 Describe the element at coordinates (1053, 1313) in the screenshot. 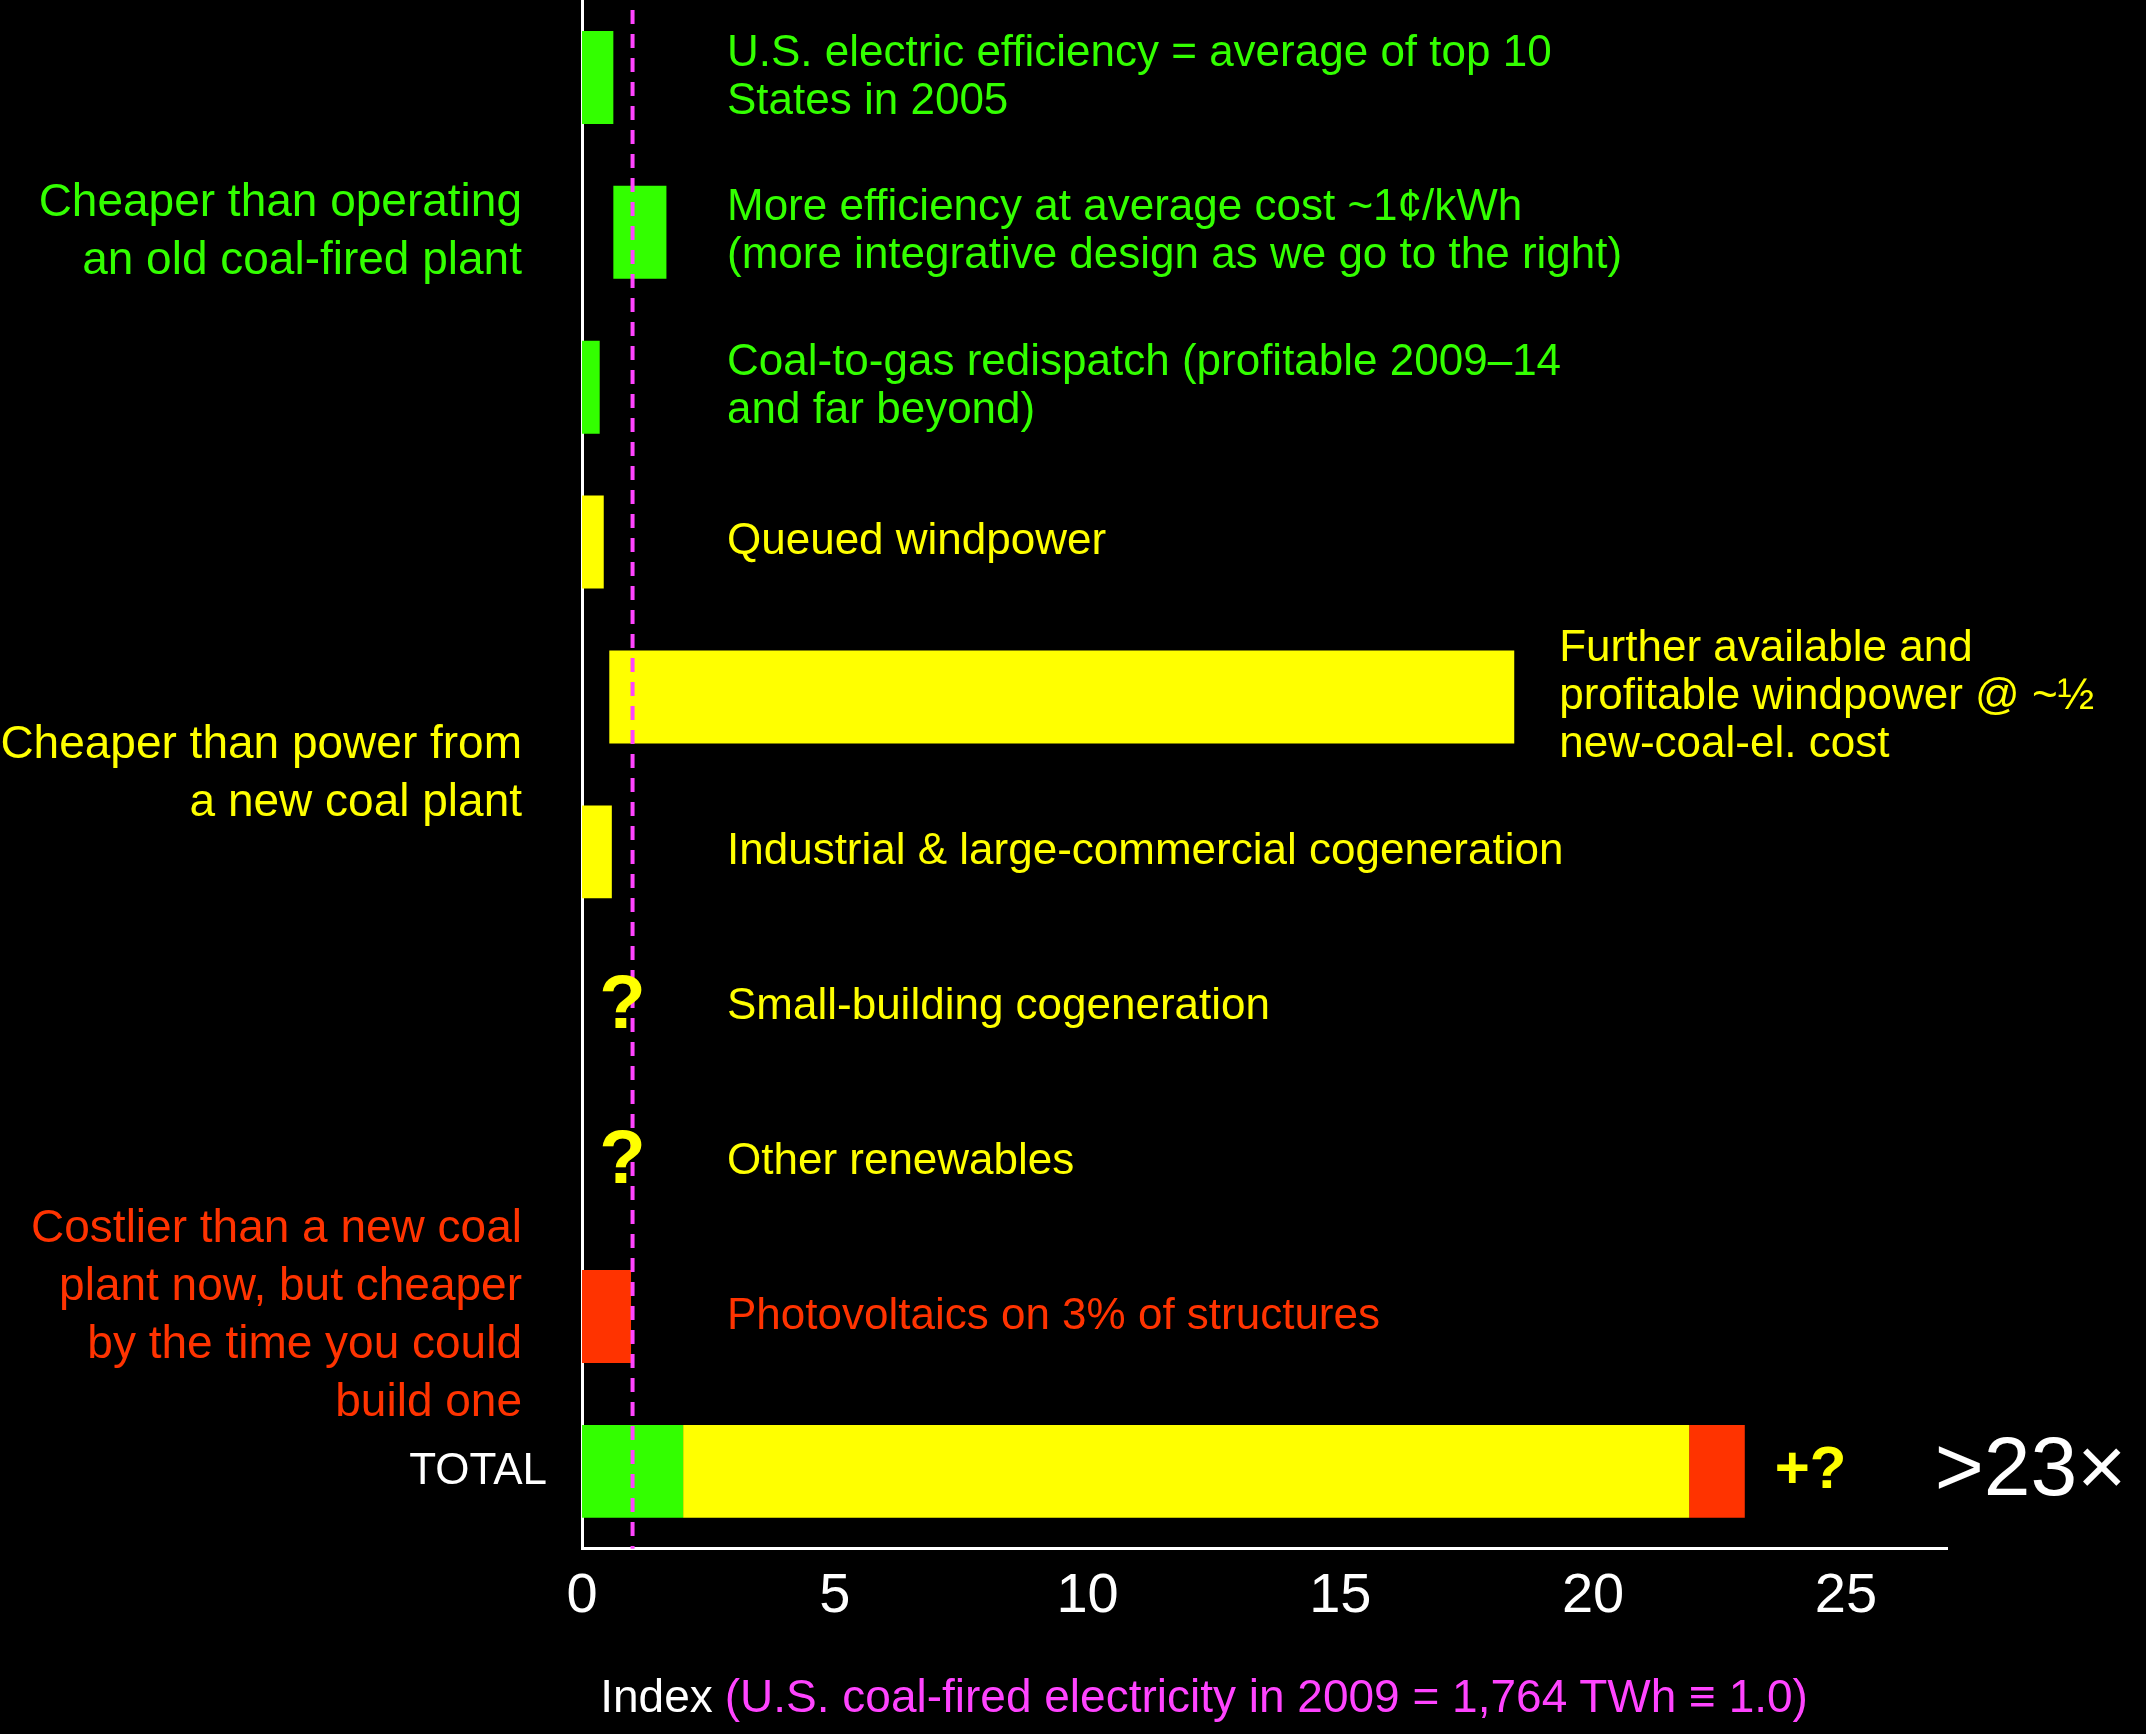

I see `y-tick-label: Photovoltaics on 3% of structures` at that location.